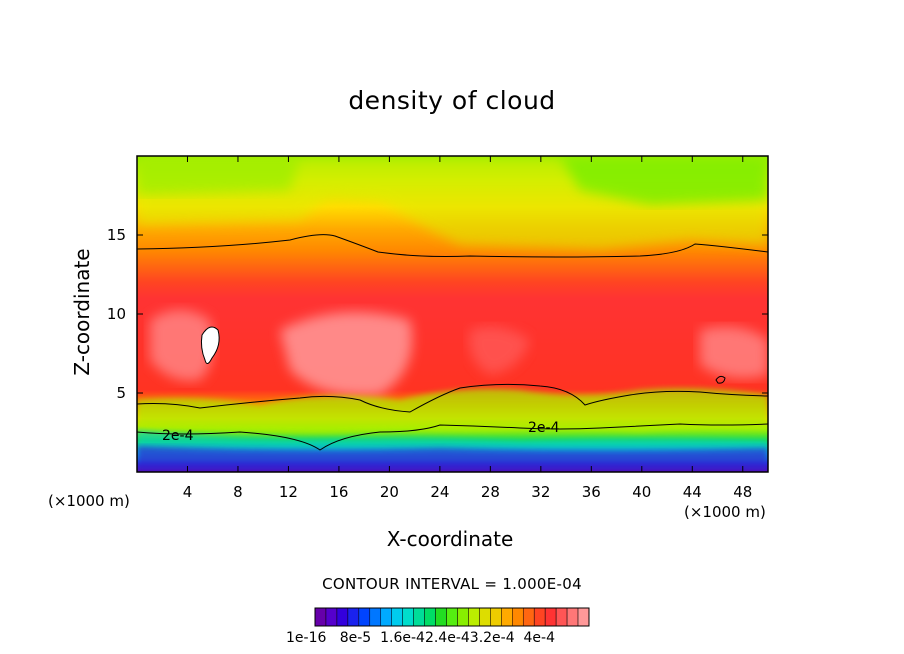  I want to click on contour-small-loop, so click(720, 379).